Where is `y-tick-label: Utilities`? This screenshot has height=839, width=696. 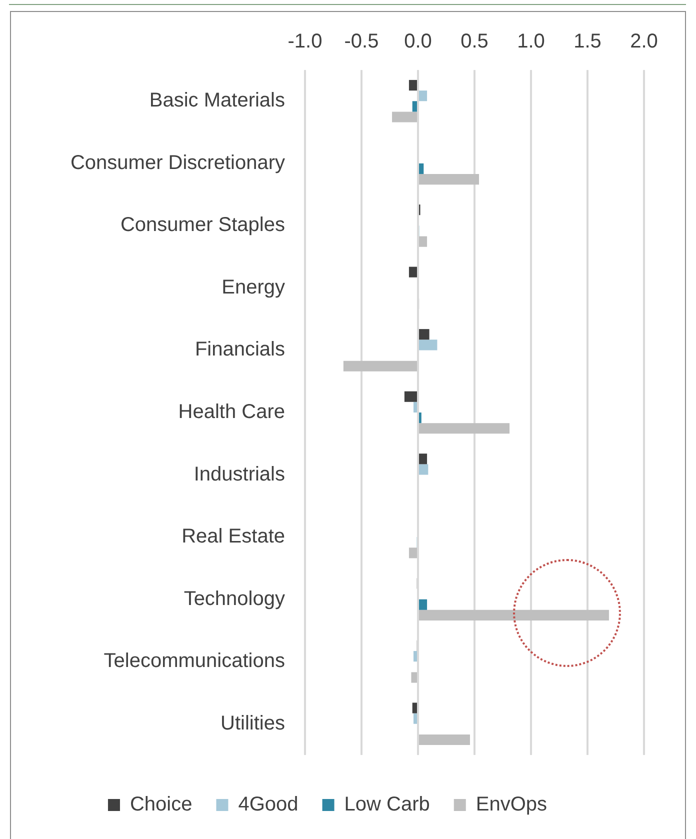 y-tick-label: Utilities is located at coordinates (252, 723).